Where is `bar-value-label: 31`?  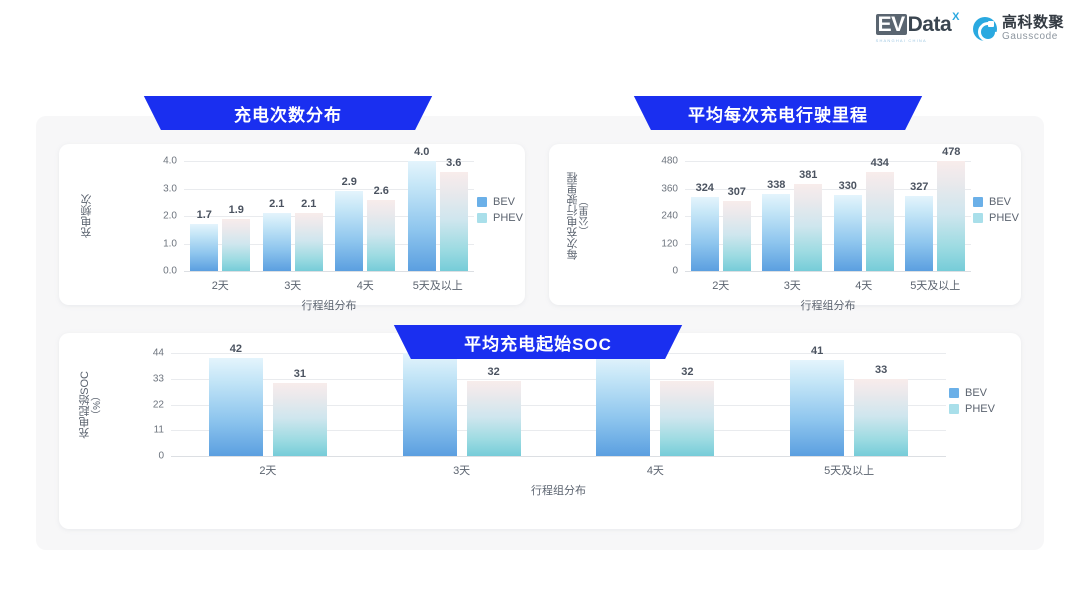
bar-value-label: 31 is located at coordinates (299, 374).